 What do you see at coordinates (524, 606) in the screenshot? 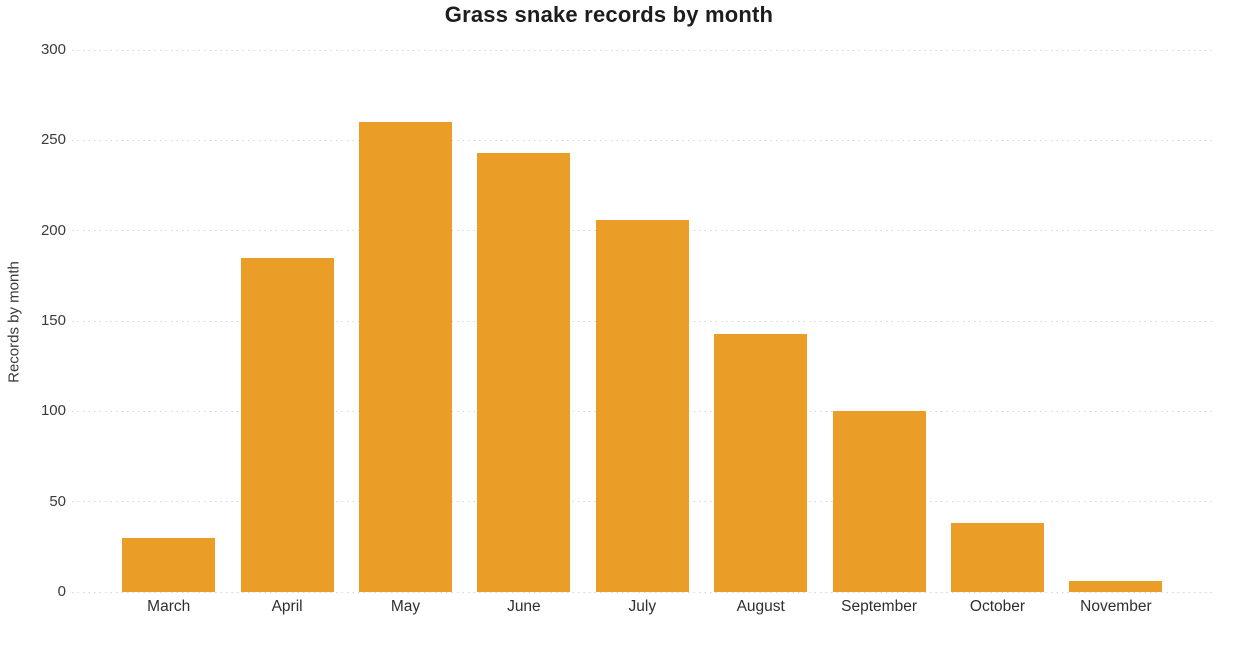
I see `x-tick-label-june: June` at bounding box center [524, 606].